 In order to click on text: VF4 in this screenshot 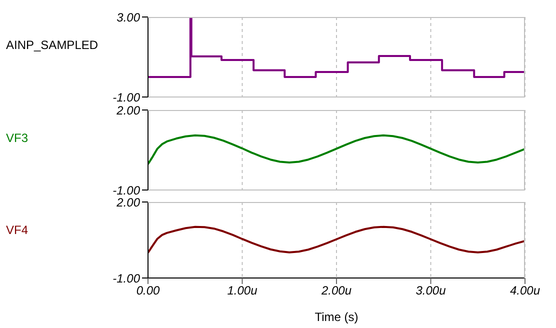, I will do `click(17, 230)`.